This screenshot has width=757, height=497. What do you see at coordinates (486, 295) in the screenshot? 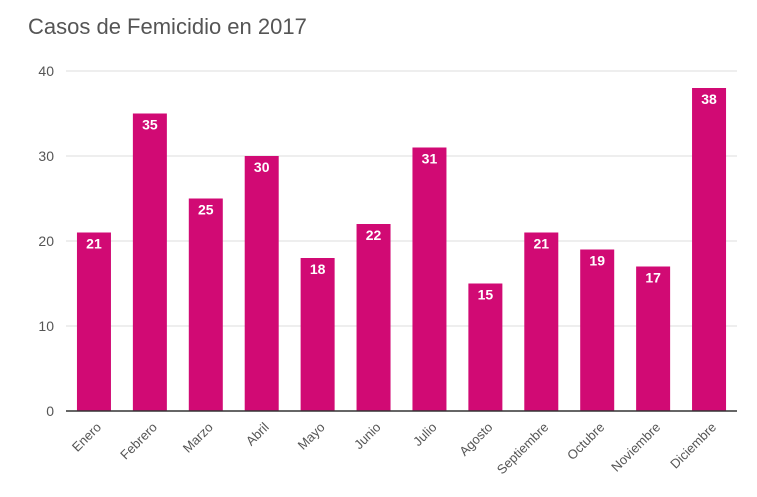
I see `bar-value-label: 15` at bounding box center [486, 295].